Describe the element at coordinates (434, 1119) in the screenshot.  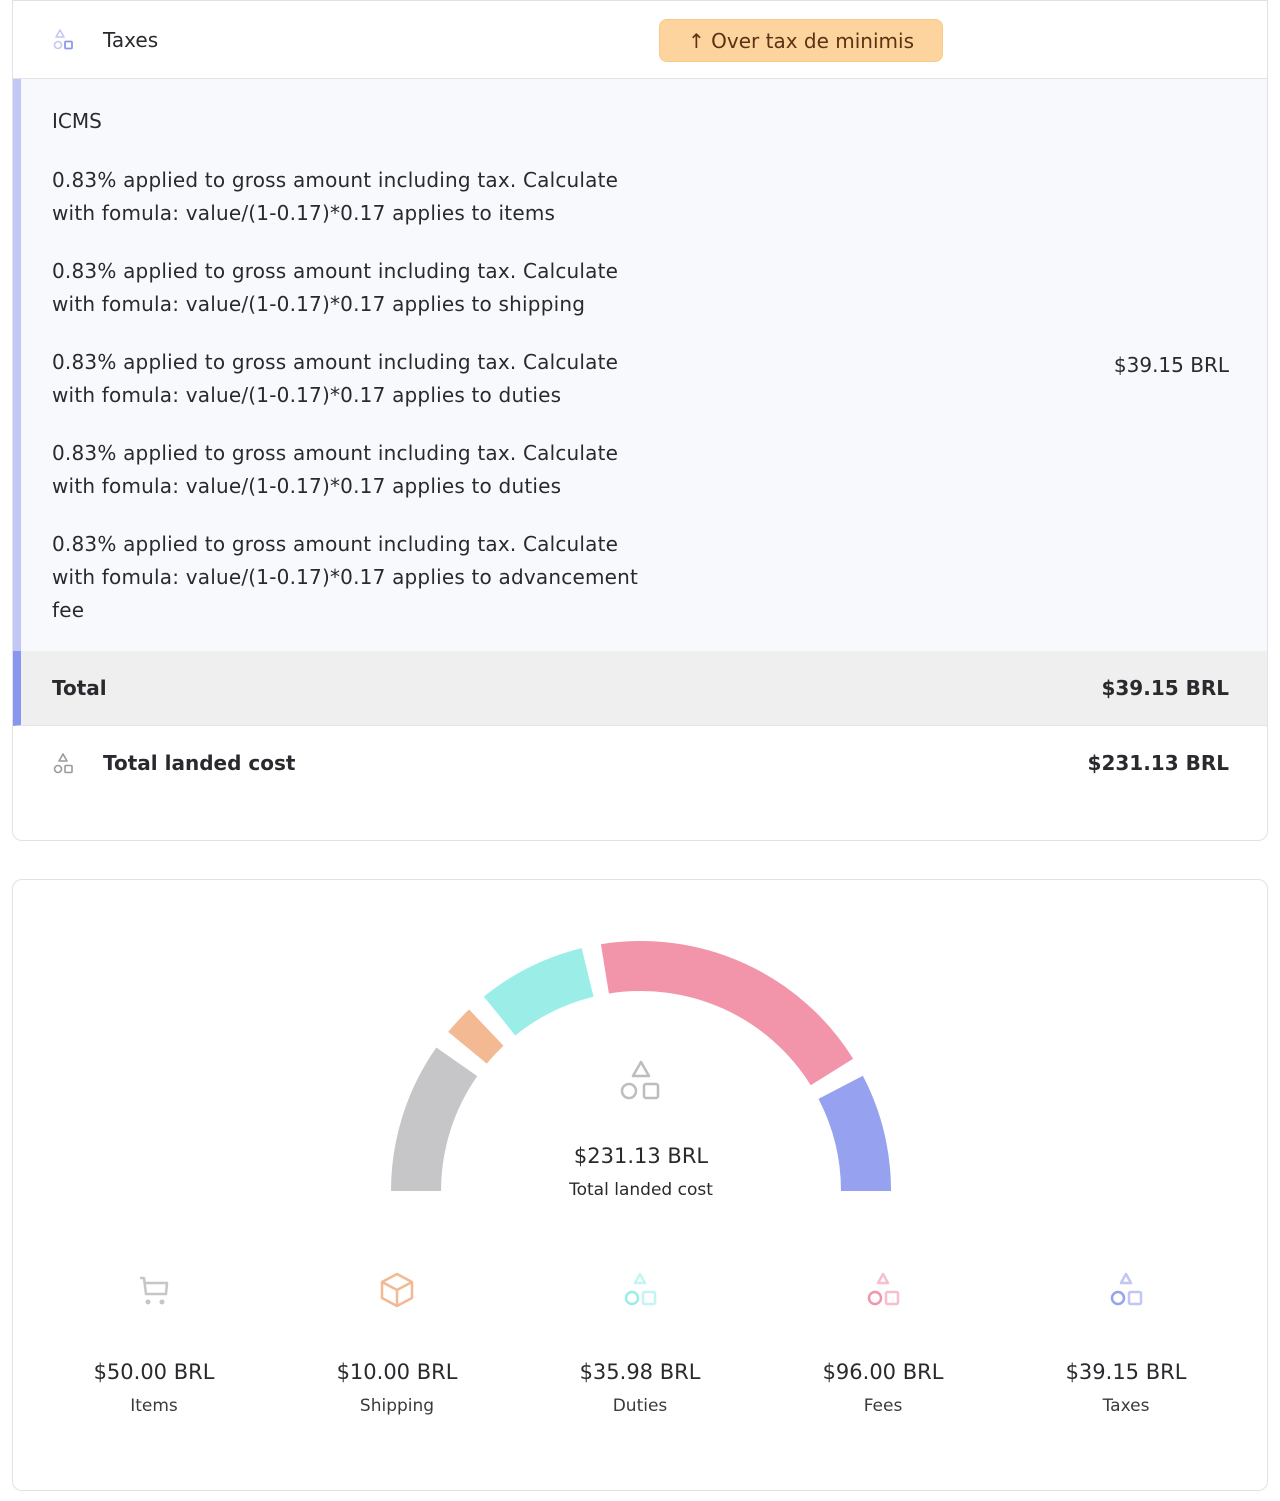
I see `gauge-segment-items` at that location.